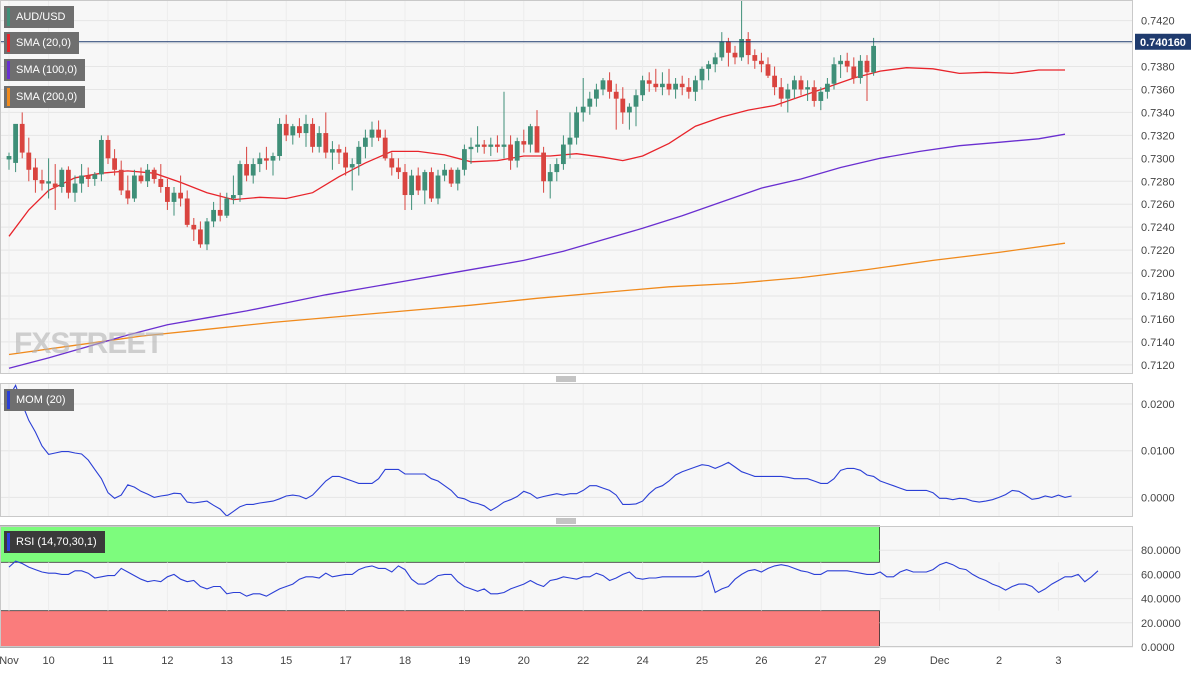  What do you see at coordinates (1158, 113) in the screenshot?
I see `price-axis-tick-label: 0.7340` at bounding box center [1158, 113].